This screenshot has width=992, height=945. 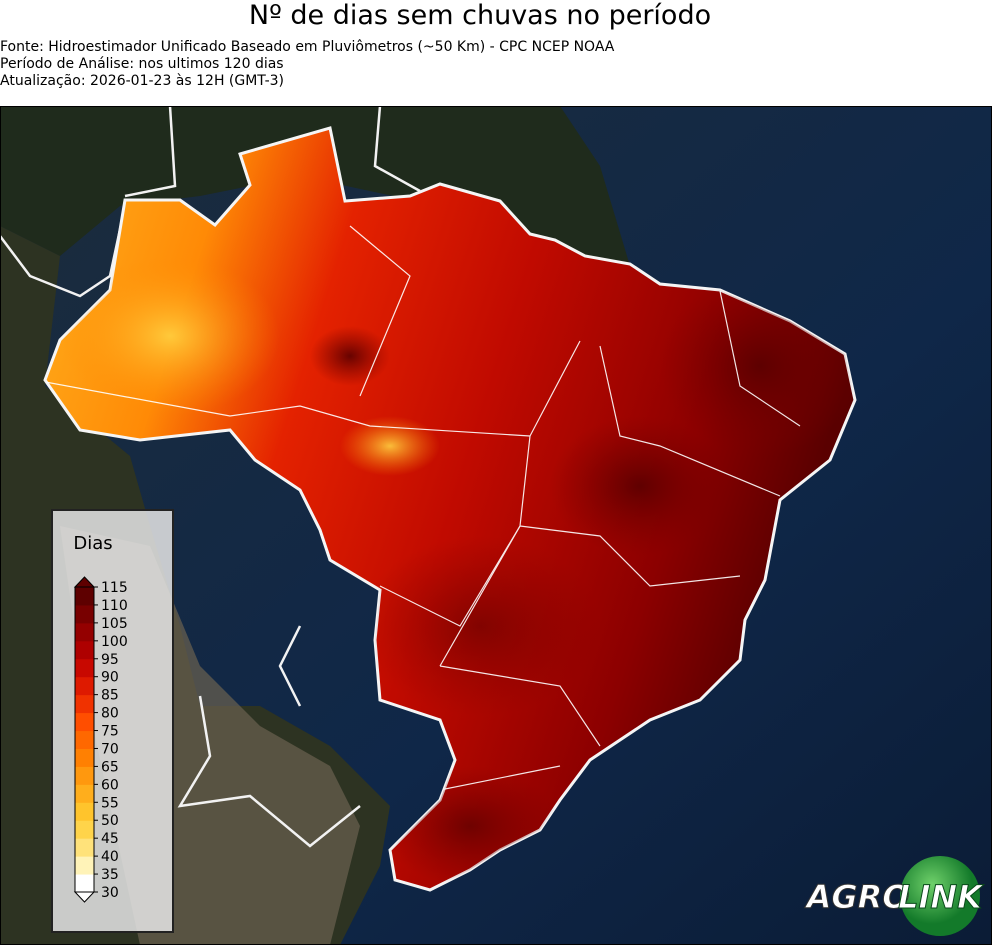 What do you see at coordinates (110, 785) in the screenshot?
I see `tick-label: 60` at bounding box center [110, 785].